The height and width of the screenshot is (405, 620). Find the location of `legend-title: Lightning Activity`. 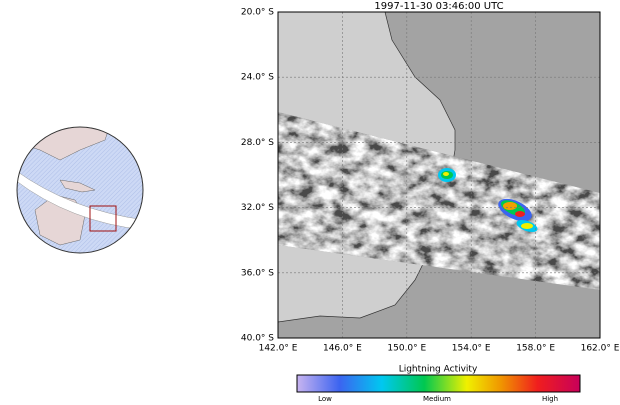

legend-title: Lightning Activity is located at coordinates (438, 370).